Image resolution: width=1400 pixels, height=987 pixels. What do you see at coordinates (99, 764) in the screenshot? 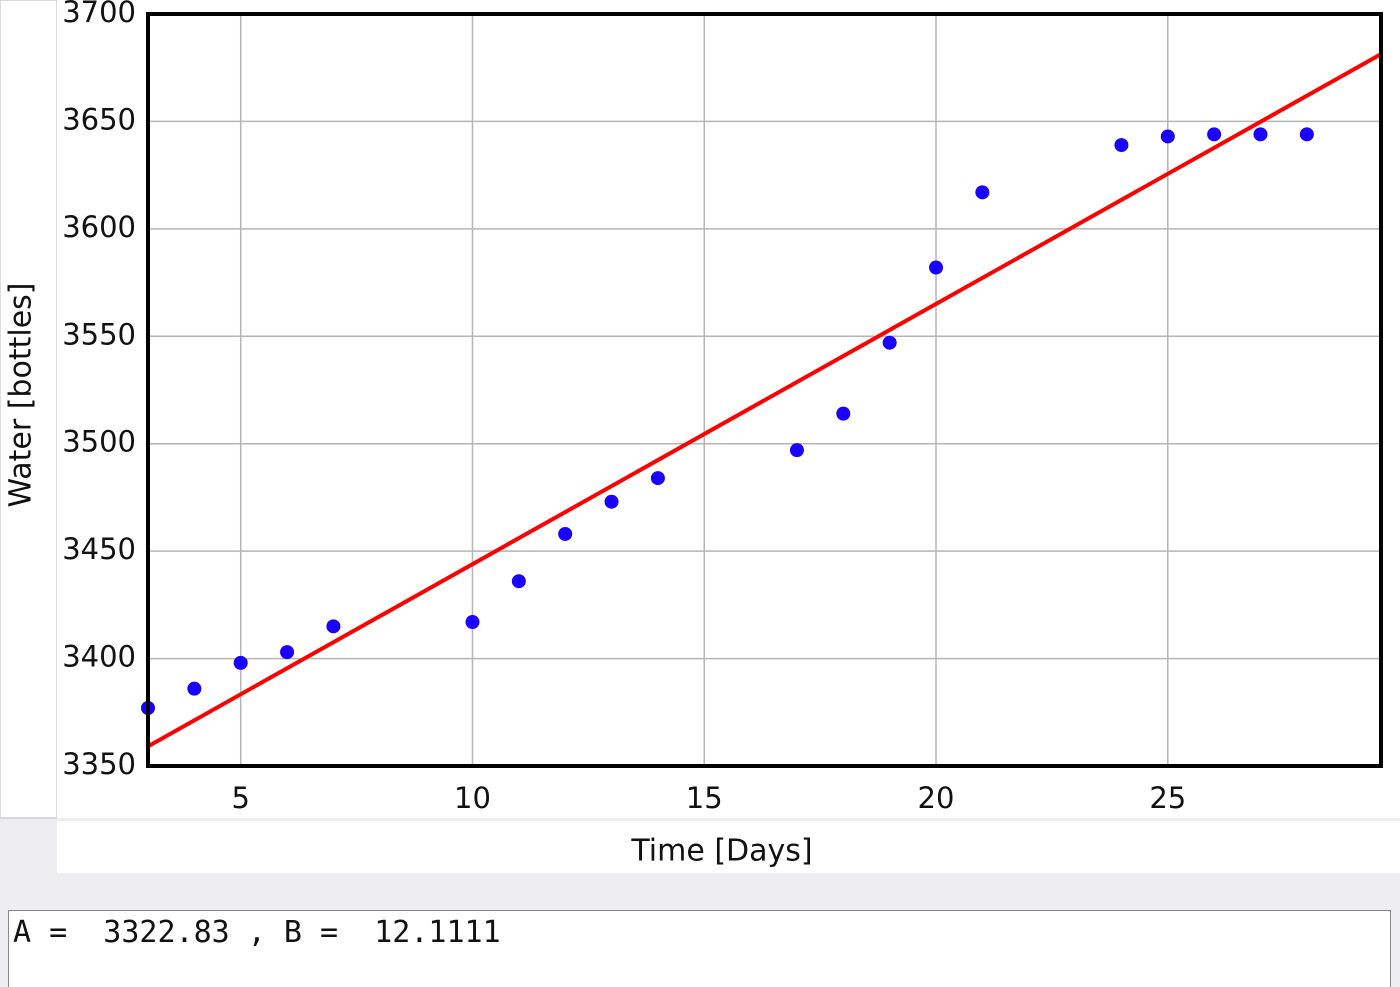
I see `y-tick-label: 3350` at bounding box center [99, 764].